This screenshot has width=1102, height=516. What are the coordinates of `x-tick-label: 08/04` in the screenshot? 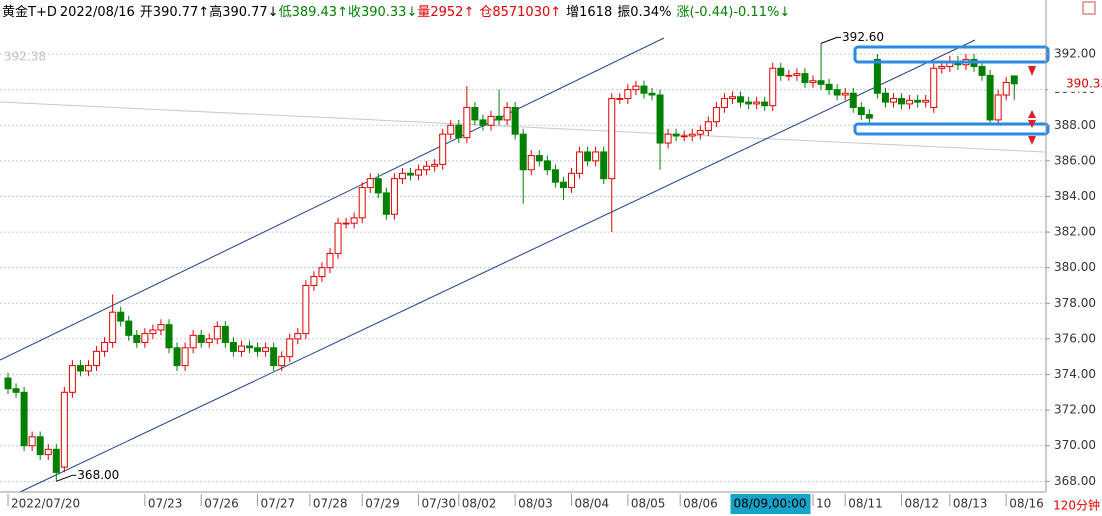 It's located at (592, 504).